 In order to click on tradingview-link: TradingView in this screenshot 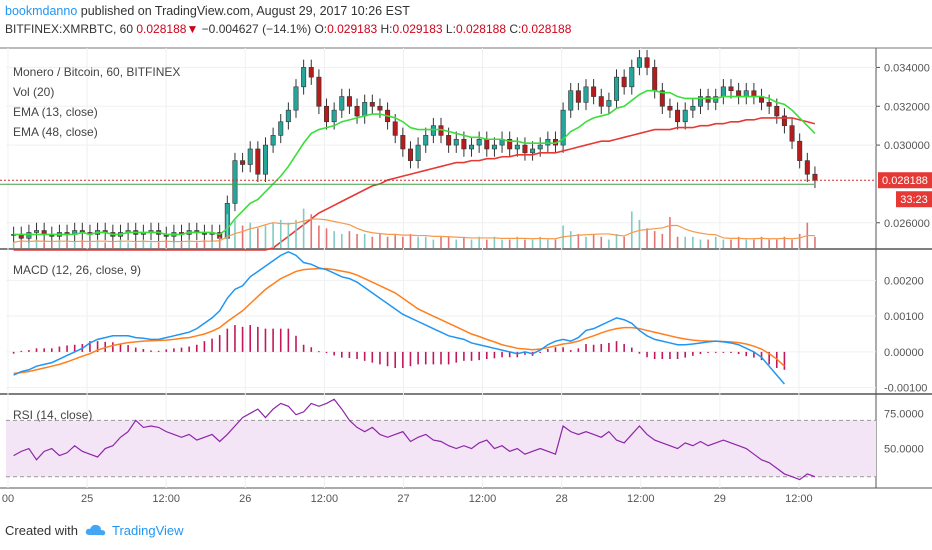, I will do `click(134, 530)`.